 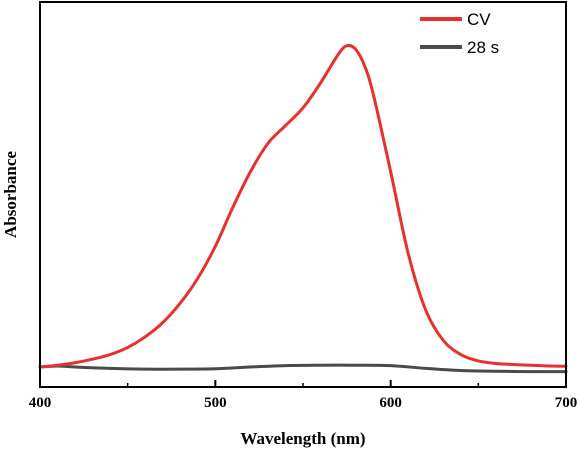 I want to click on x-axis-ticks: 400 500 600 700, so click(x=303, y=395).